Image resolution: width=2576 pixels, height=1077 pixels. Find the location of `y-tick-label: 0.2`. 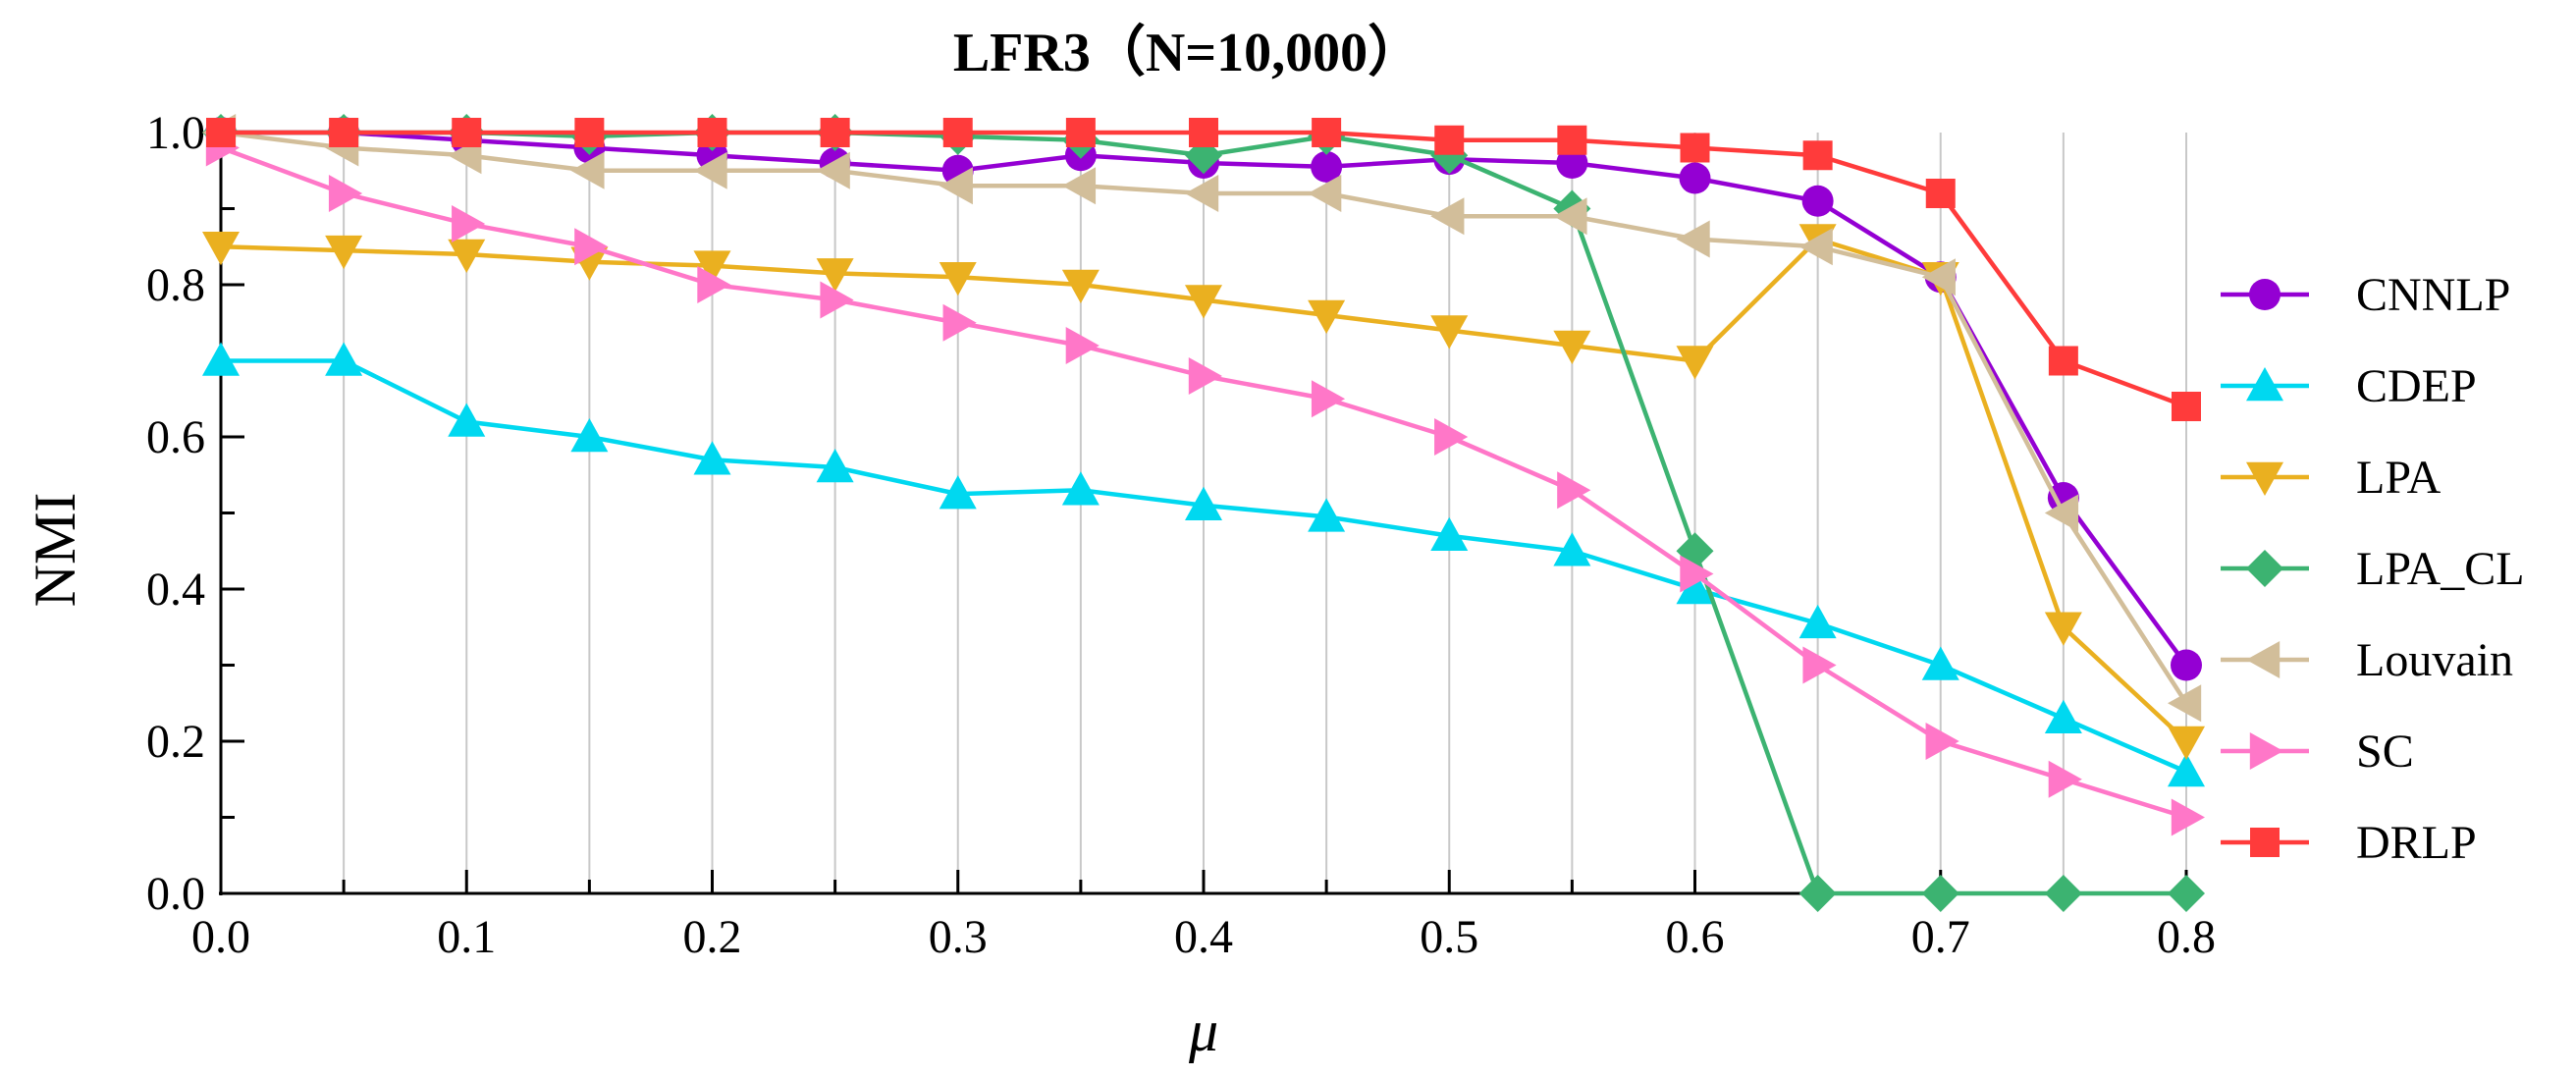

y-tick-label: 0.2 is located at coordinates (175, 742).